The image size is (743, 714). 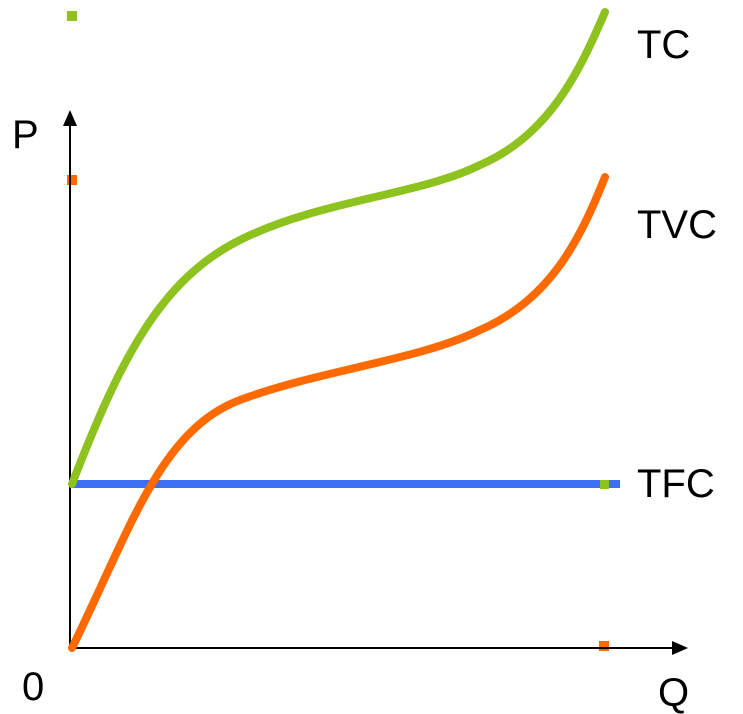 What do you see at coordinates (677, 225) in the screenshot?
I see `tvc-label: TVC` at bounding box center [677, 225].